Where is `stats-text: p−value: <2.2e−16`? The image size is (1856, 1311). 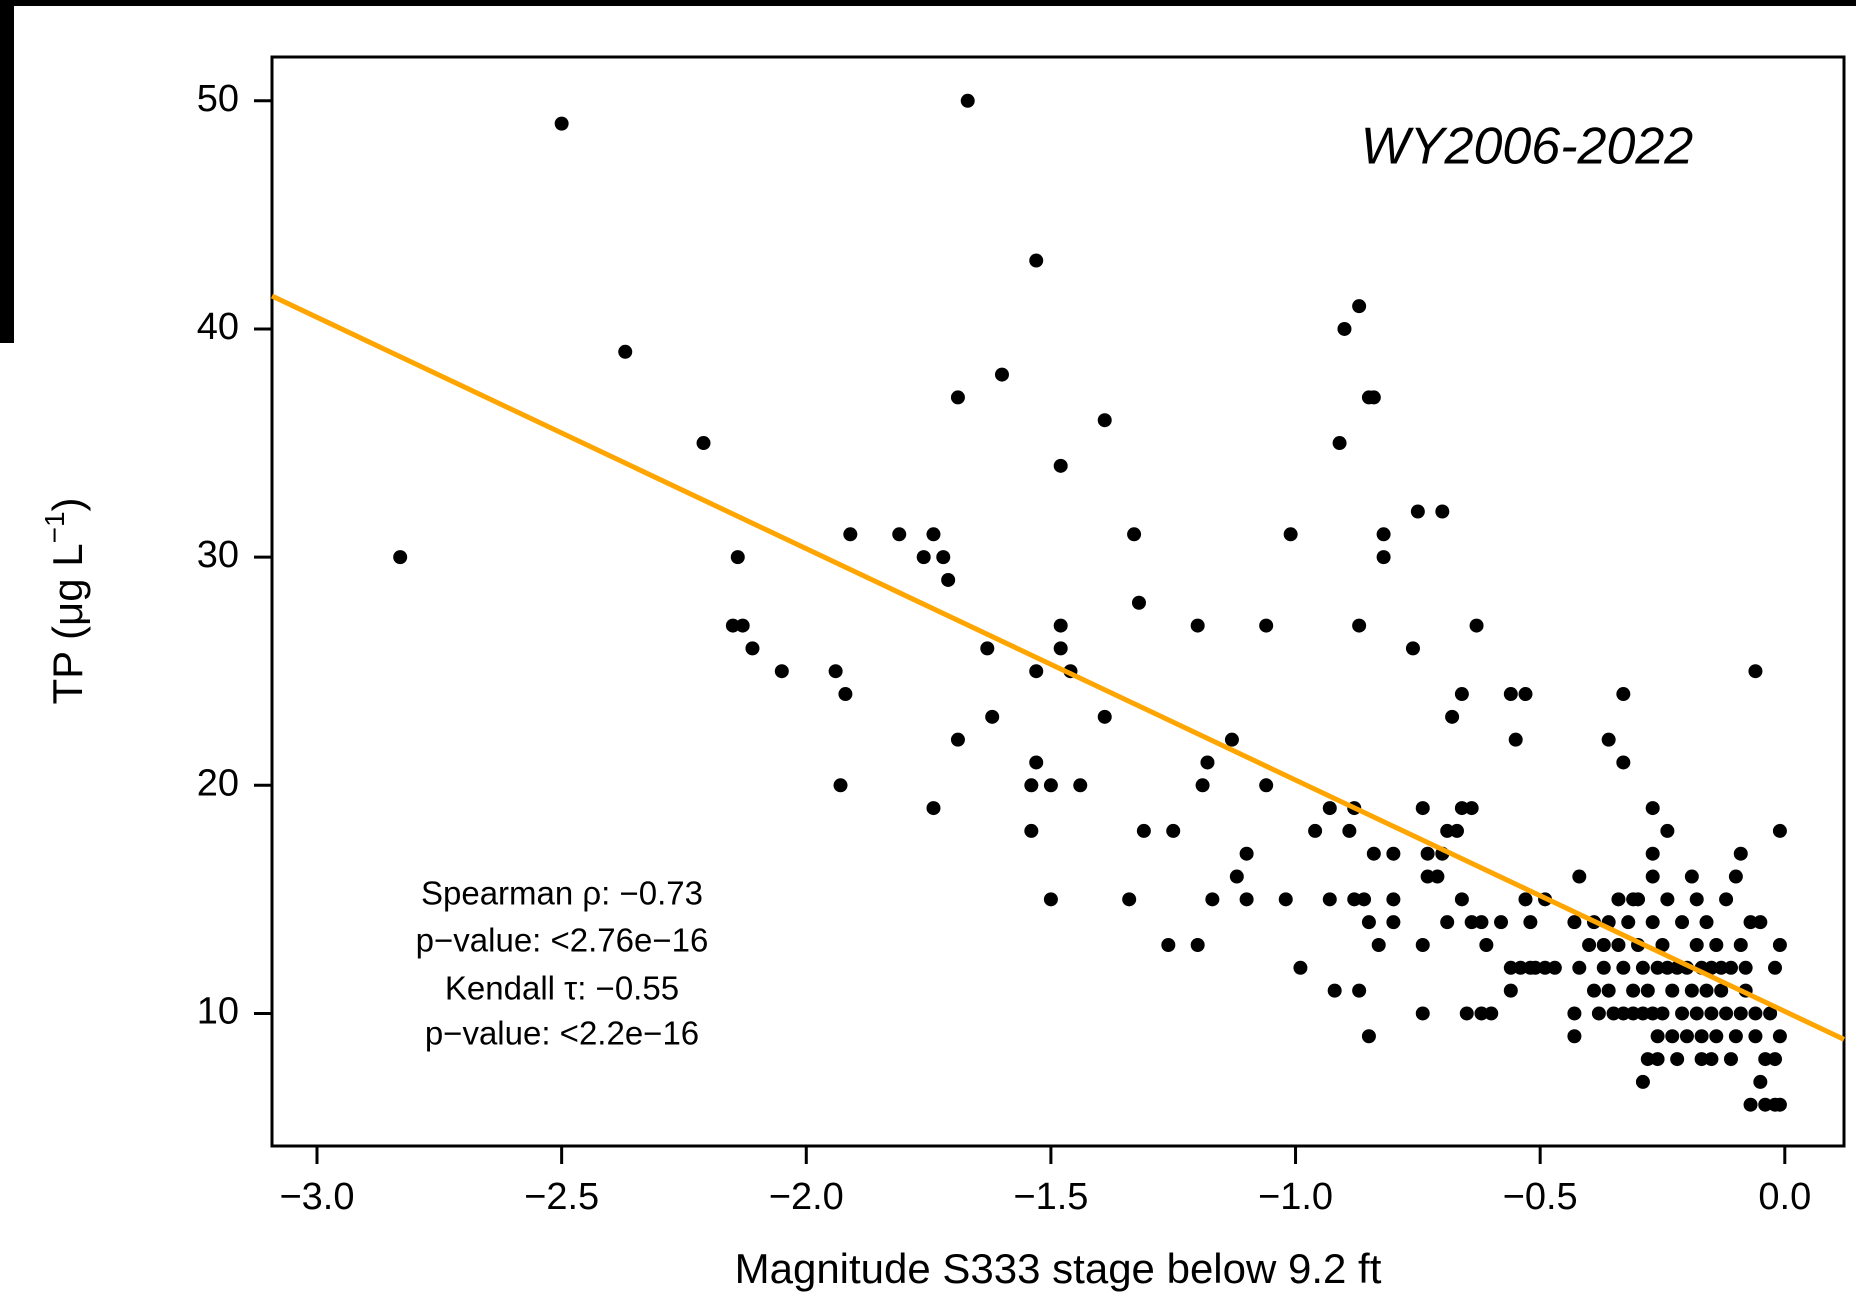 stats-text: p−value: <2.2e−16 is located at coordinates (562, 1033).